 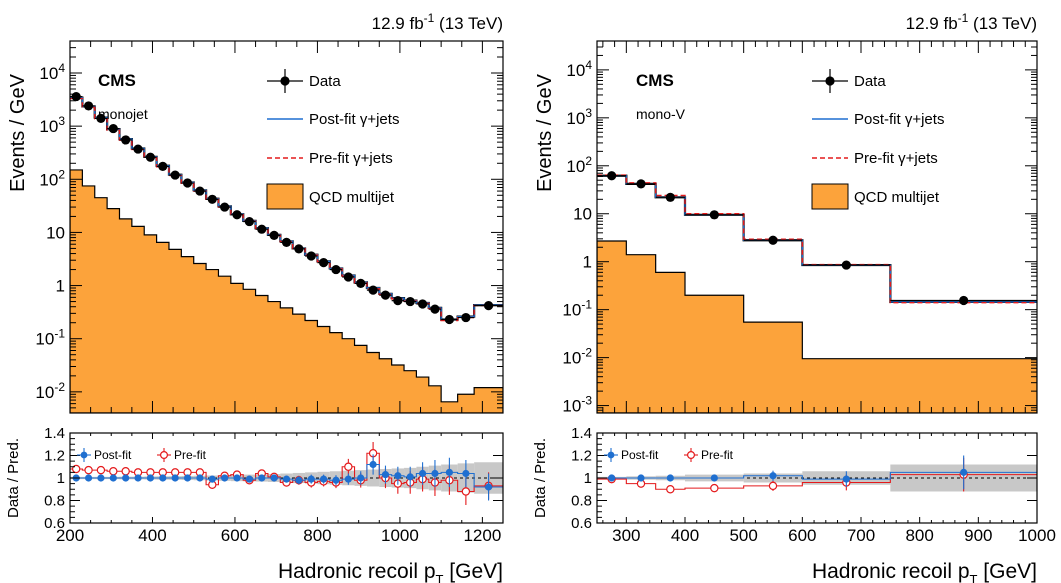 What do you see at coordinates (437, 22) in the screenshot?
I see `lumi-label: 12.9 fb-1 (13 TeV)` at bounding box center [437, 22].